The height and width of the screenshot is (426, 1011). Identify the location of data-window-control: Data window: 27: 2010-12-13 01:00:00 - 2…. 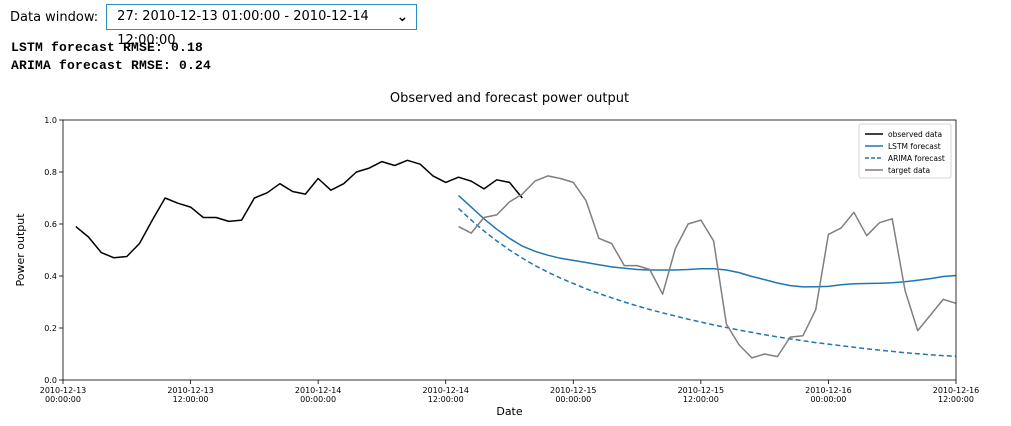
(214, 26).